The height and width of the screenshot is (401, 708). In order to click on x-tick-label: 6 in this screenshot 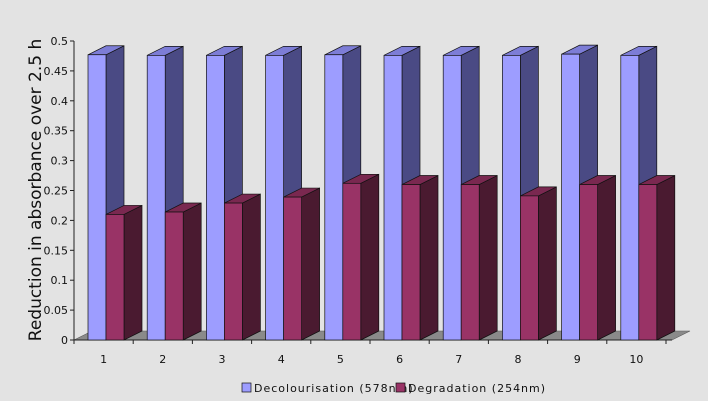, I will do `click(399, 359)`.